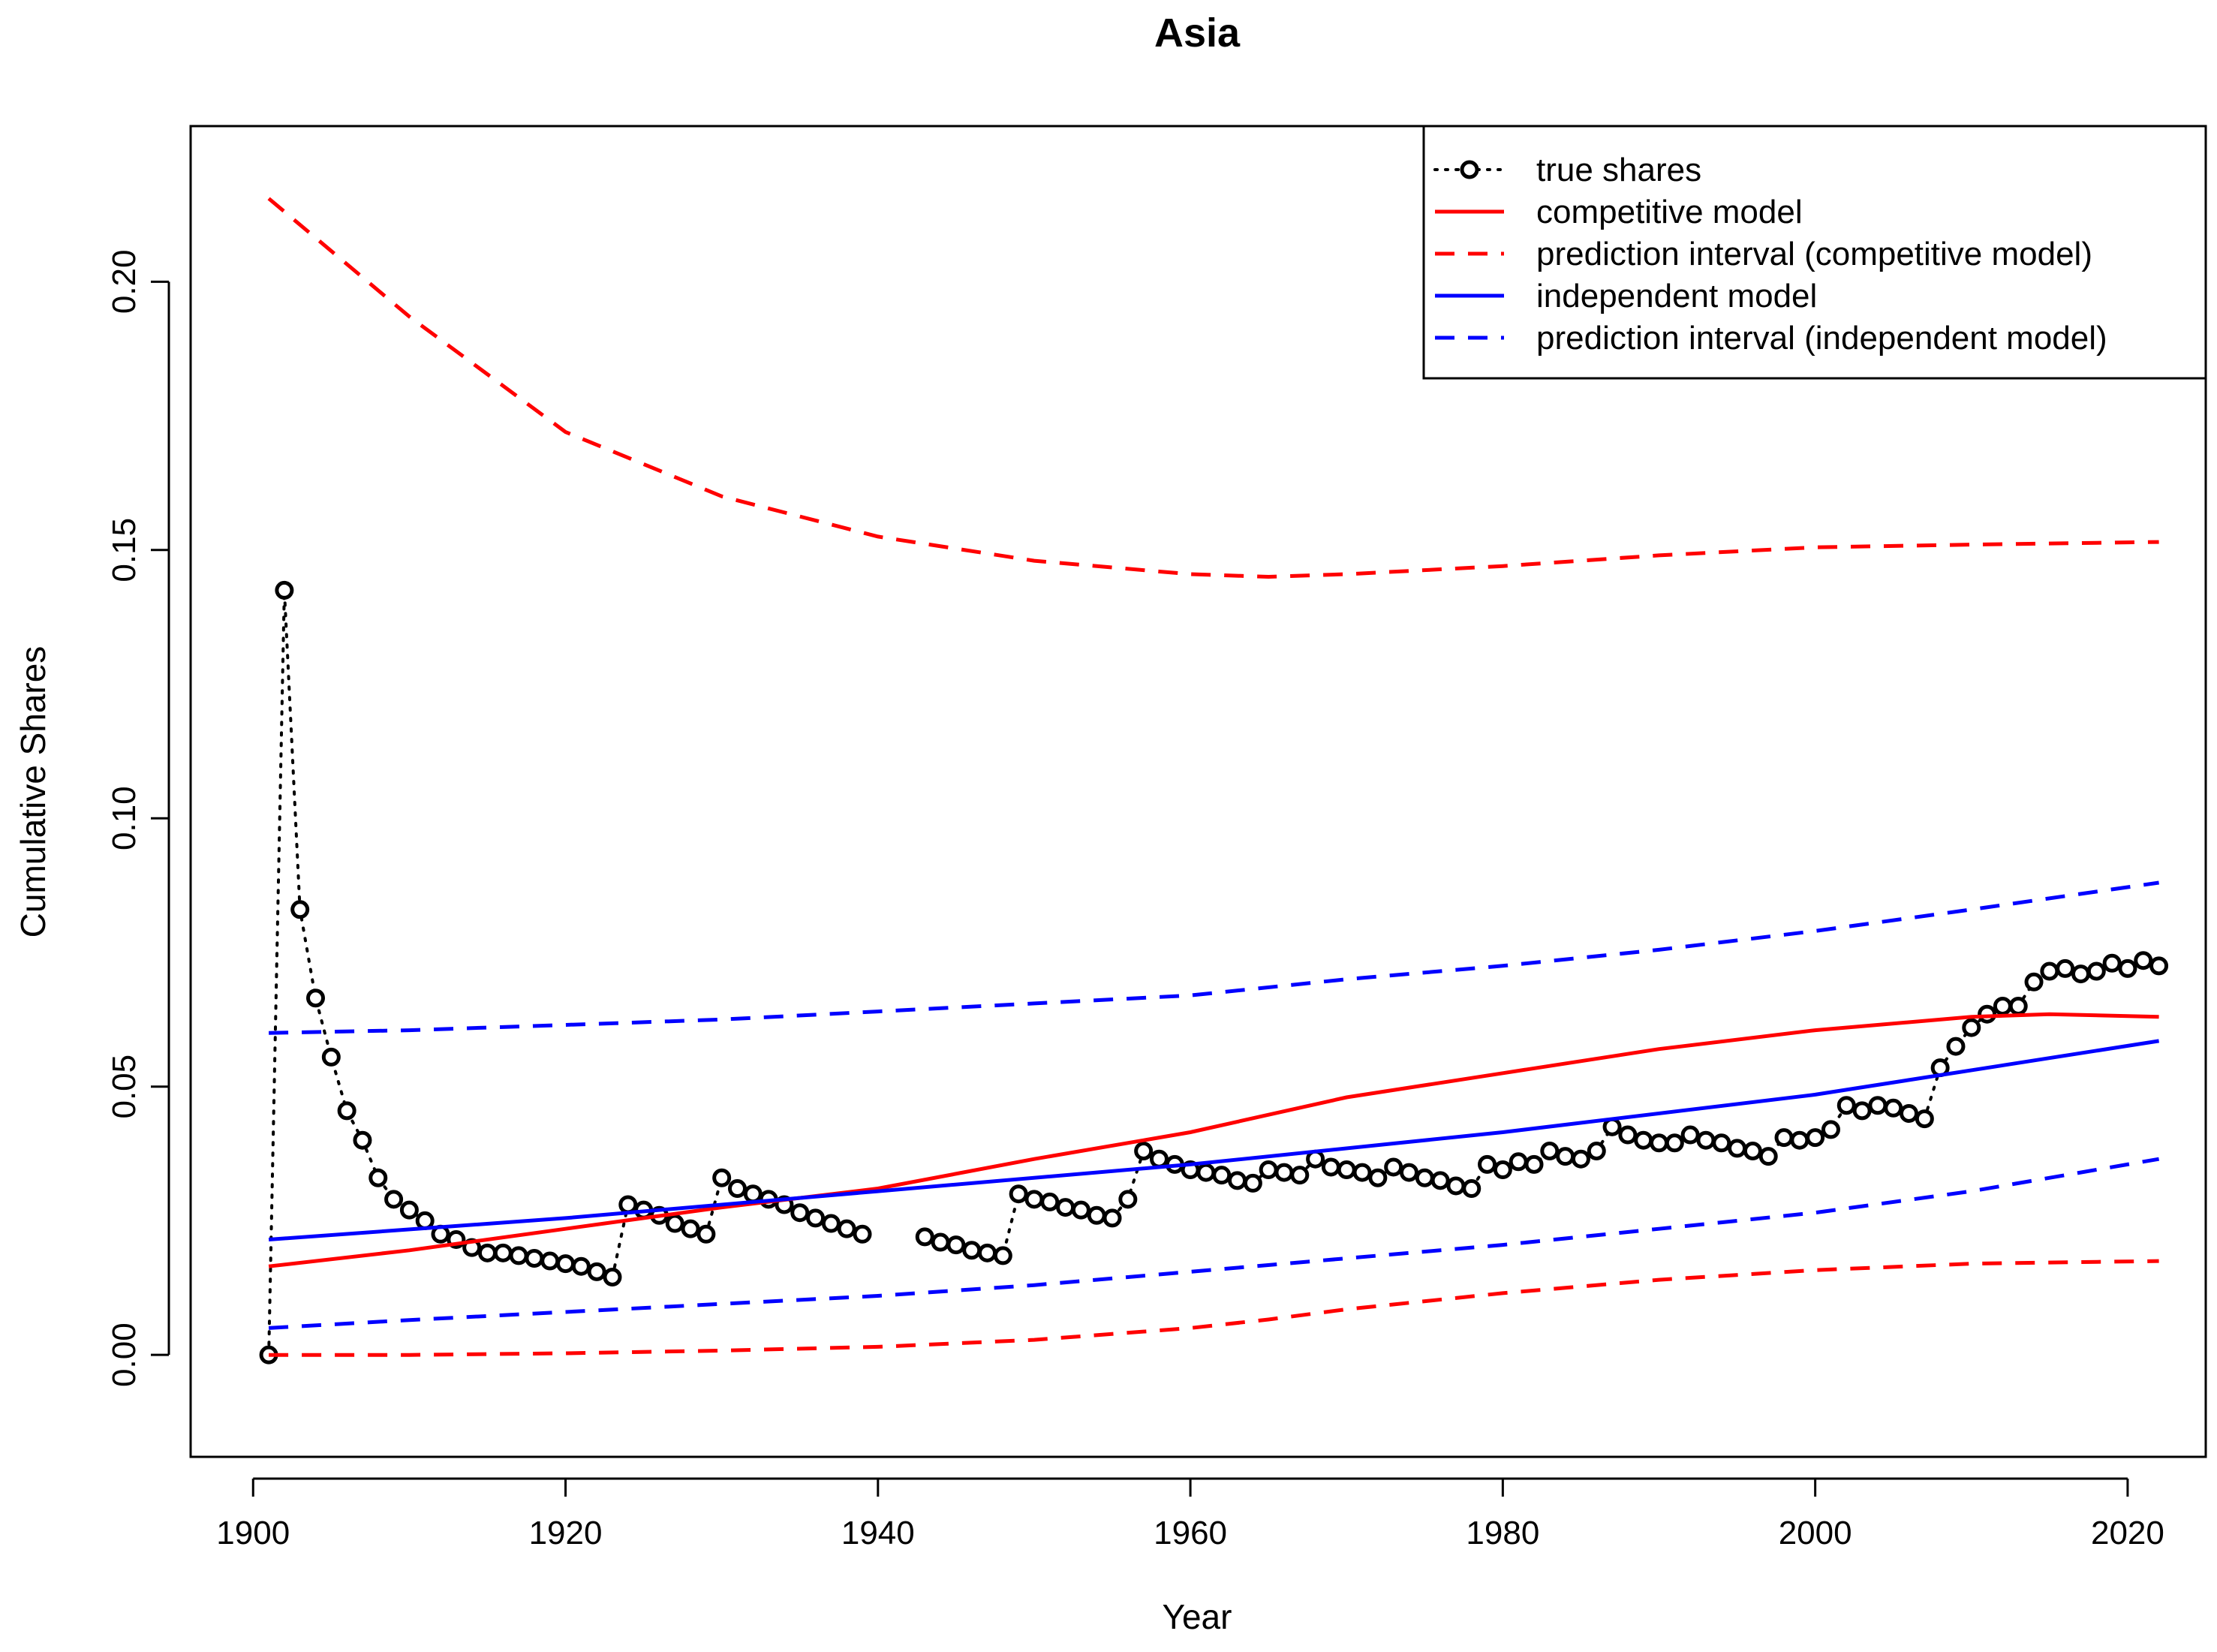  What do you see at coordinates (1191, 1533) in the screenshot?
I see `x-tick-label: 1960` at bounding box center [1191, 1533].